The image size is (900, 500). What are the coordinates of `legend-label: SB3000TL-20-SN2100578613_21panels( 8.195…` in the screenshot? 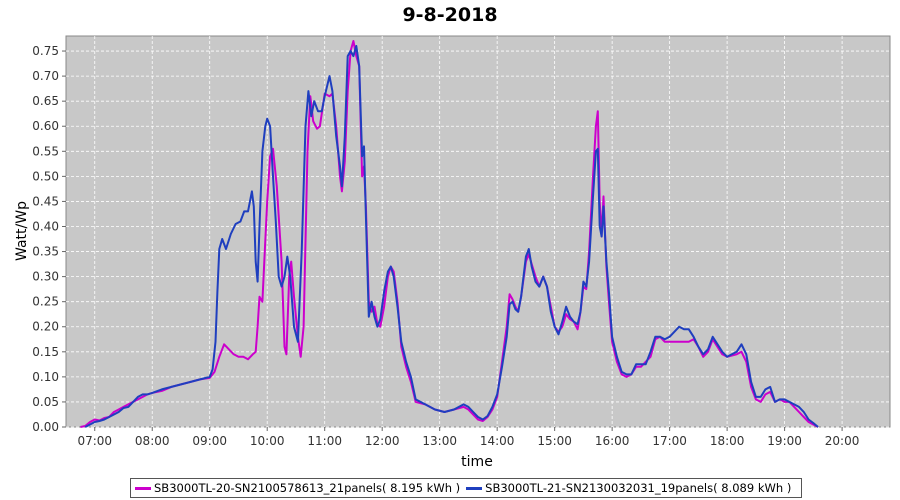 It's located at (307, 488).